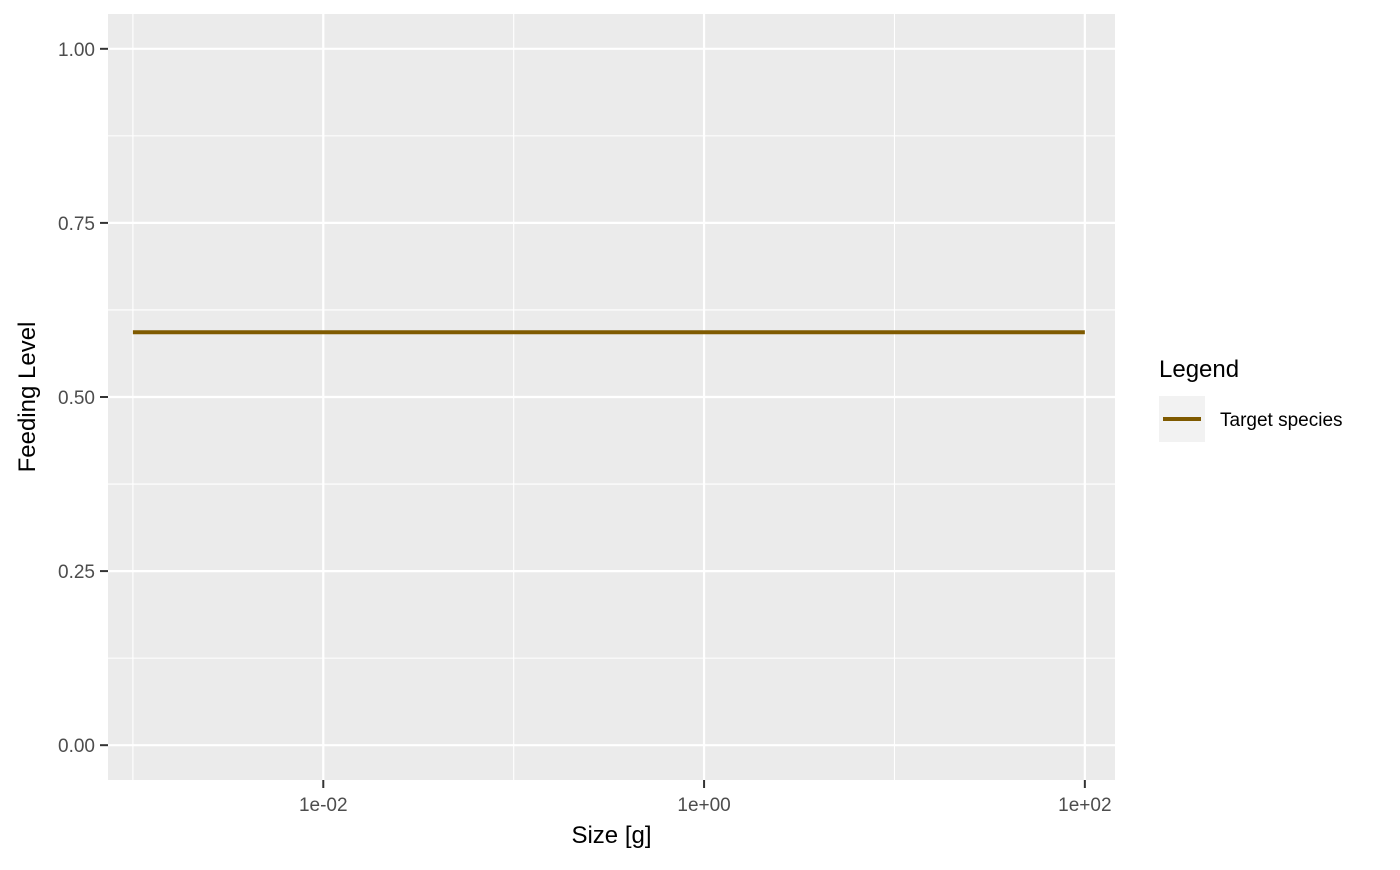 The image size is (1400, 870). What do you see at coordinates (323, 805) in the screenshot?
I see `x-tick-label: 1e-02` at bounding box center [323, 805].